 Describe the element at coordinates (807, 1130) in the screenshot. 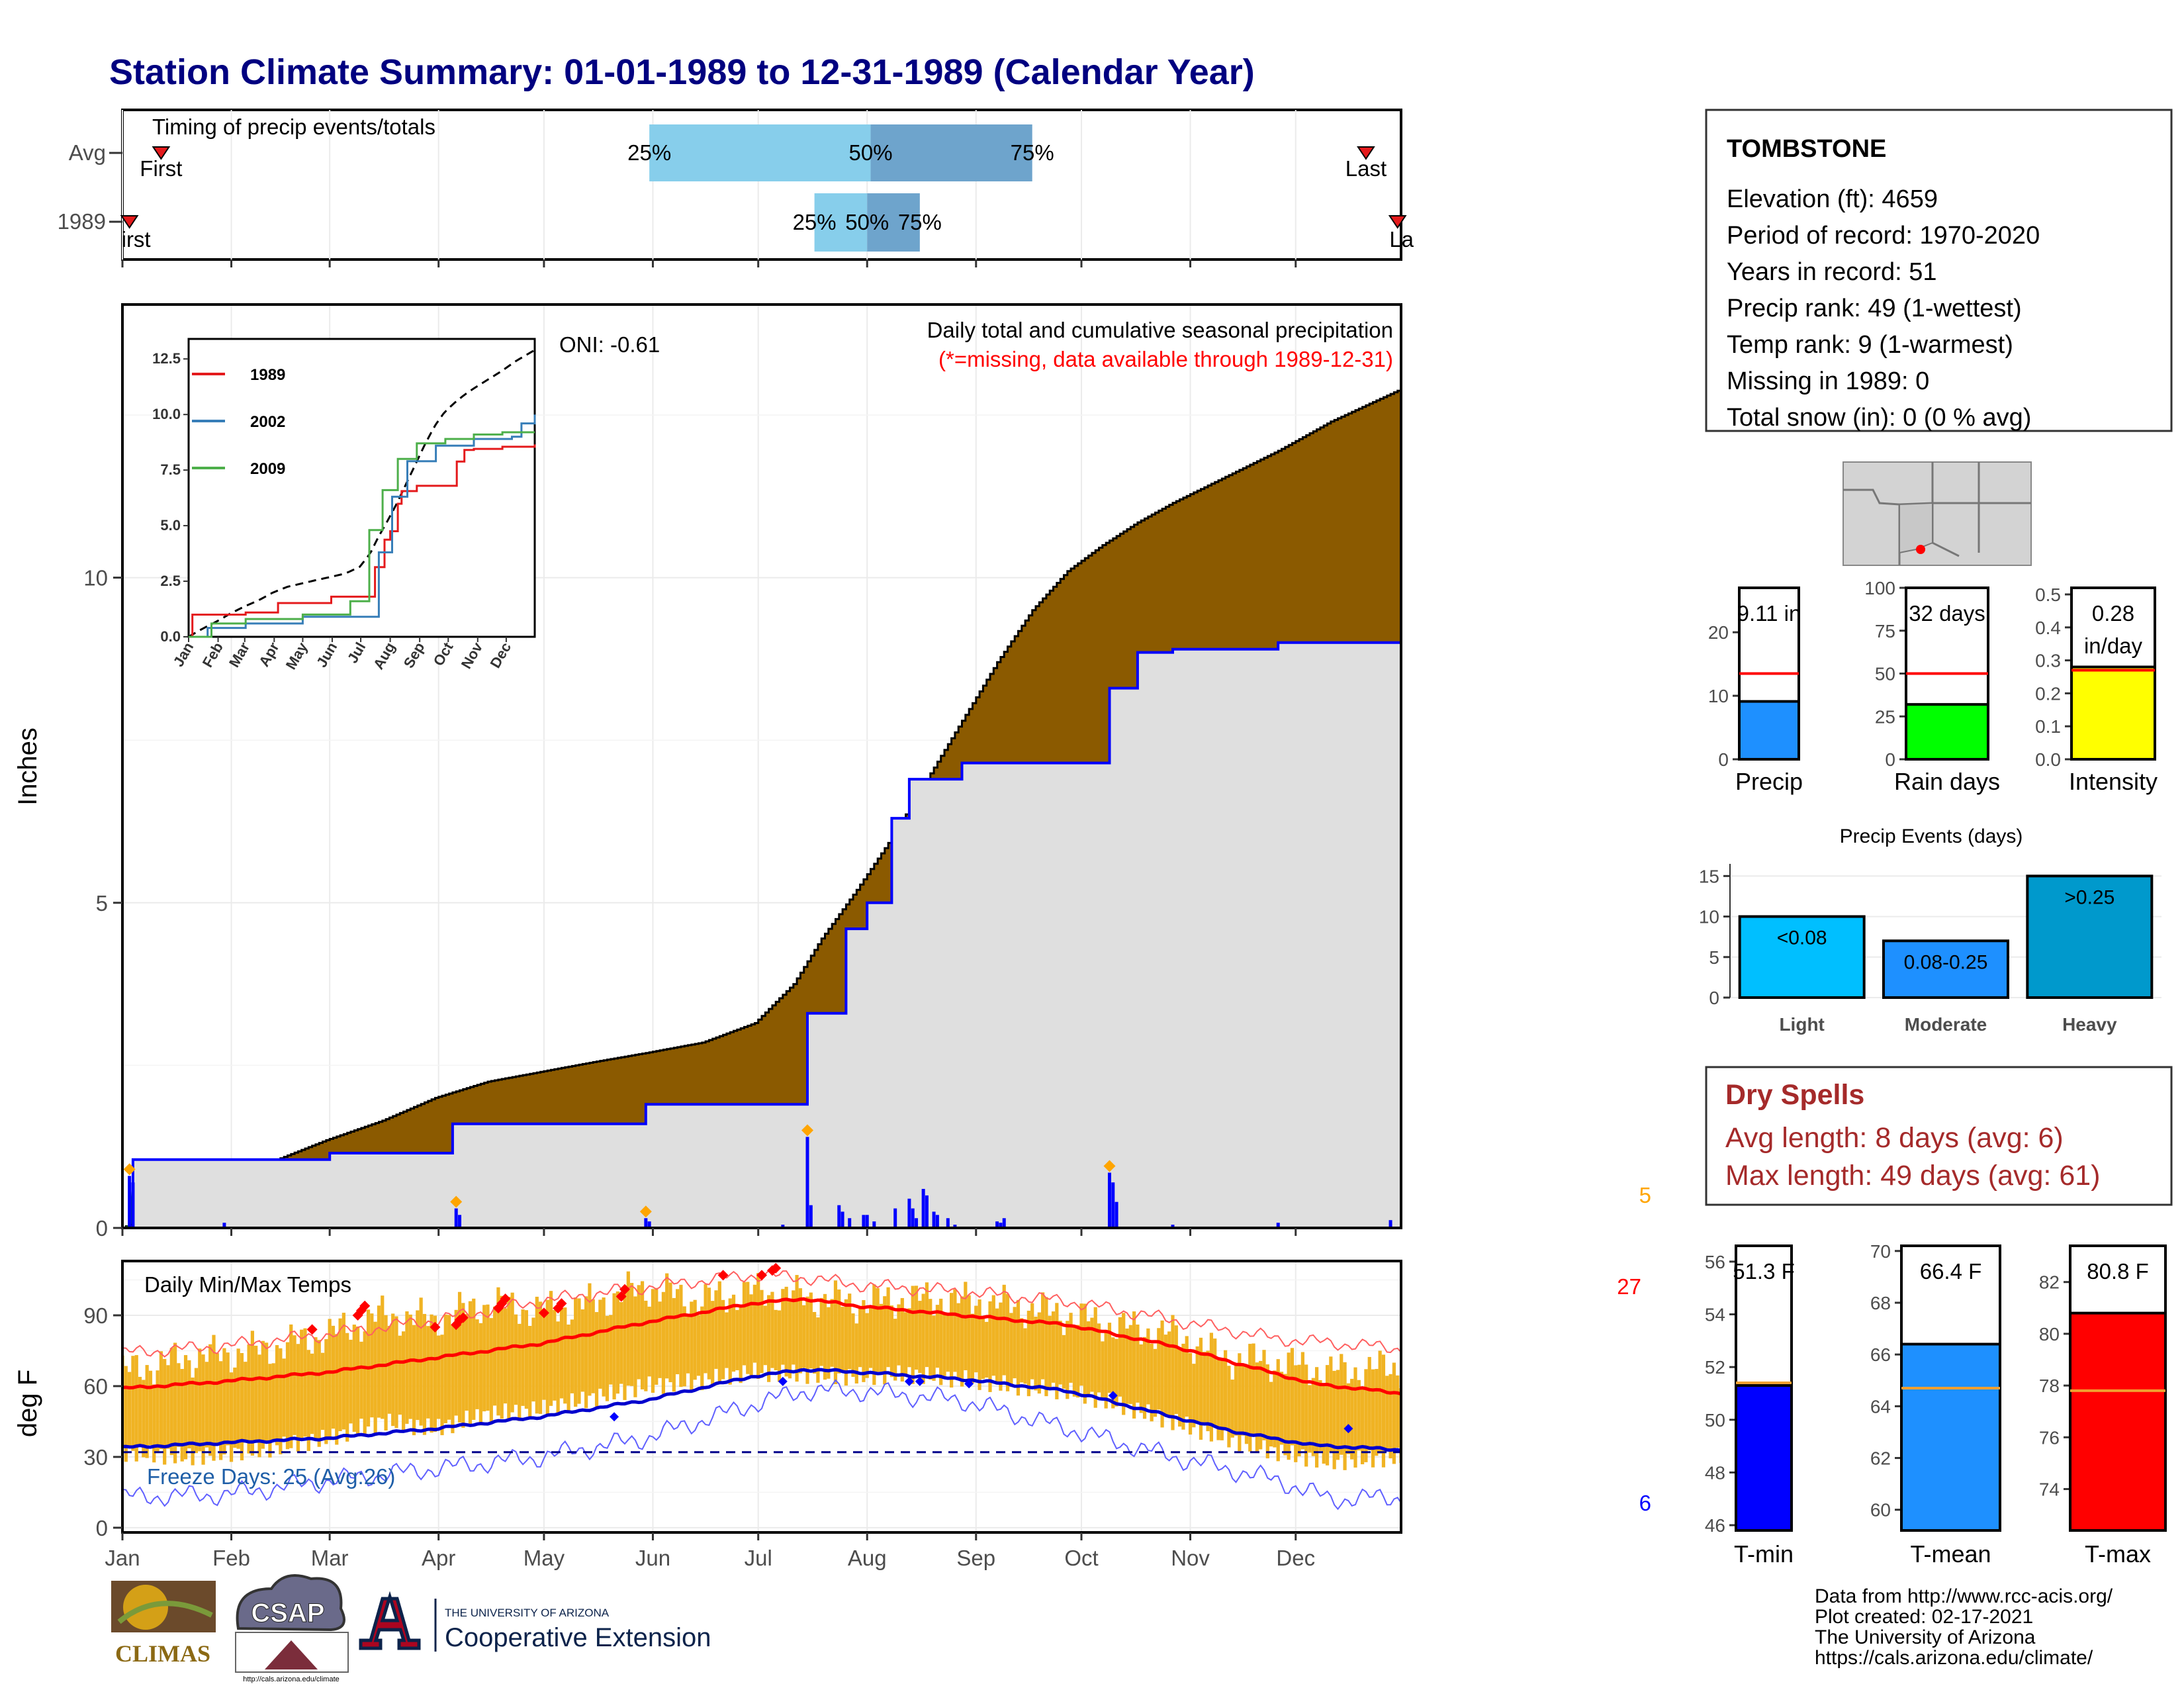

I see `record-precip-marker` at that location.